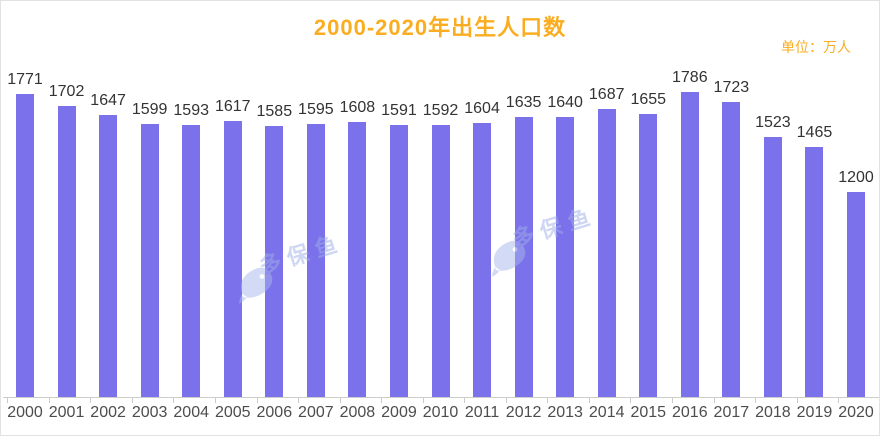  What do you see at coordinates (648, 99) in the screenshot?
I see `value-label-2015: 1655` at bounding box center [648, 99].